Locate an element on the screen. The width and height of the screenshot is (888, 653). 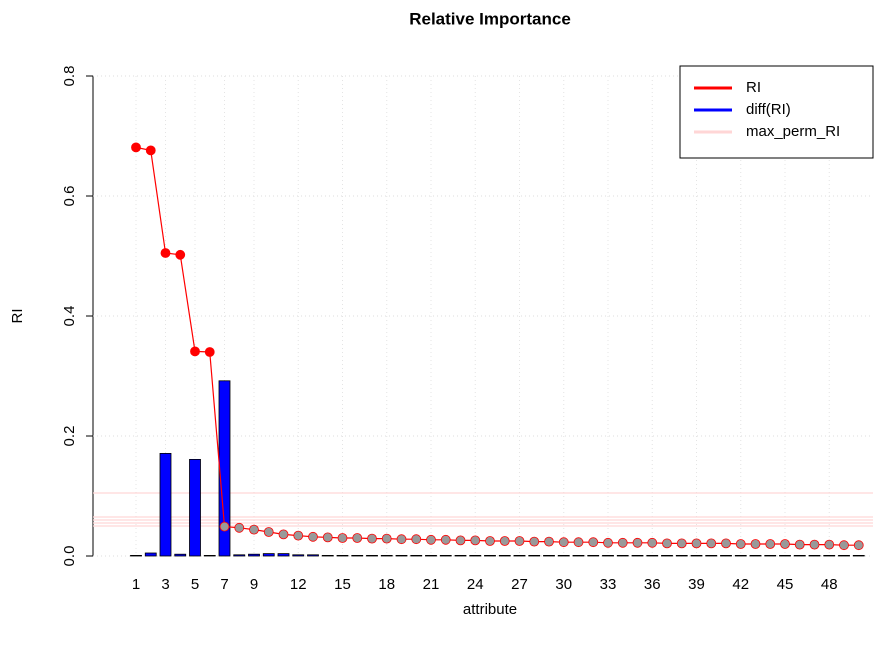
y-axis-label: RI is located at coordinates (17, 316).